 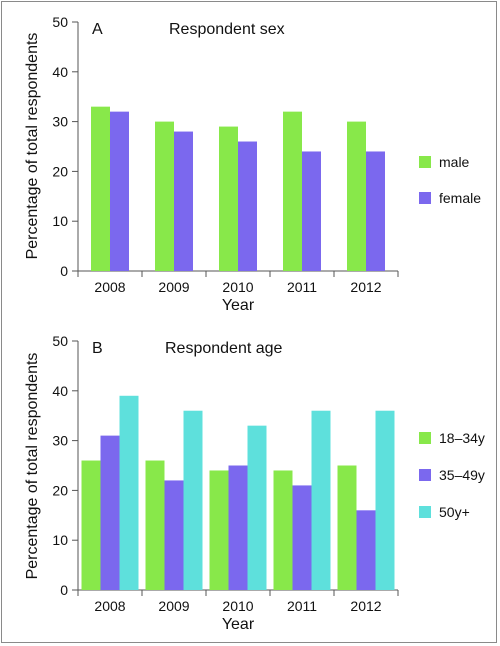 What do you see at coordinates (462, 438) in the screenshot?
I see `panel-b-legend-label: 18–34y` at bounding box center [462, 438].